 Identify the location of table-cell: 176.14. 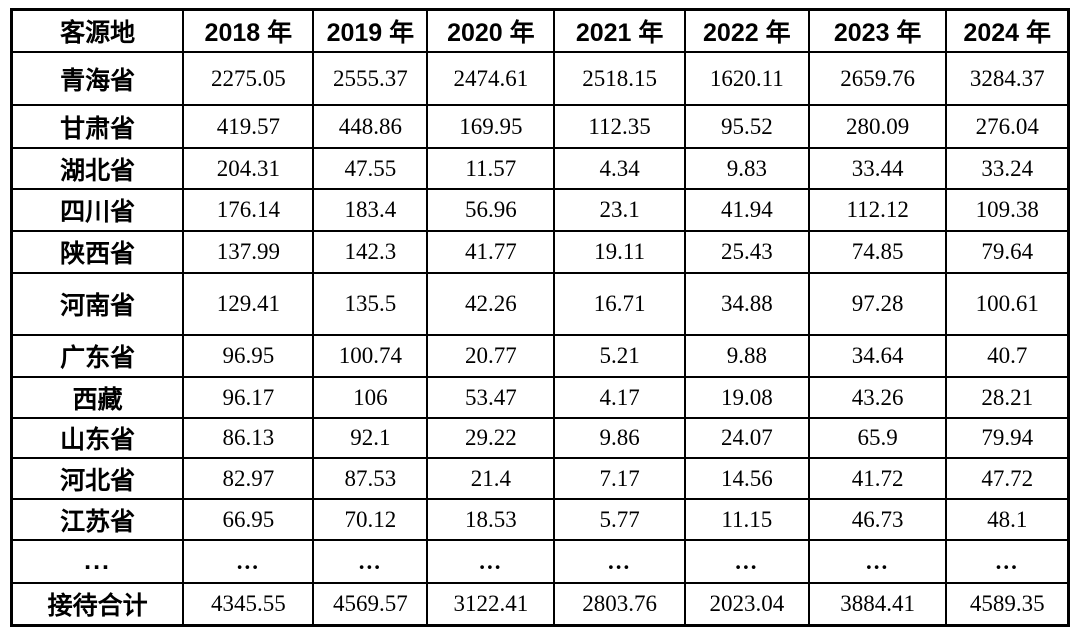
(248, 210).